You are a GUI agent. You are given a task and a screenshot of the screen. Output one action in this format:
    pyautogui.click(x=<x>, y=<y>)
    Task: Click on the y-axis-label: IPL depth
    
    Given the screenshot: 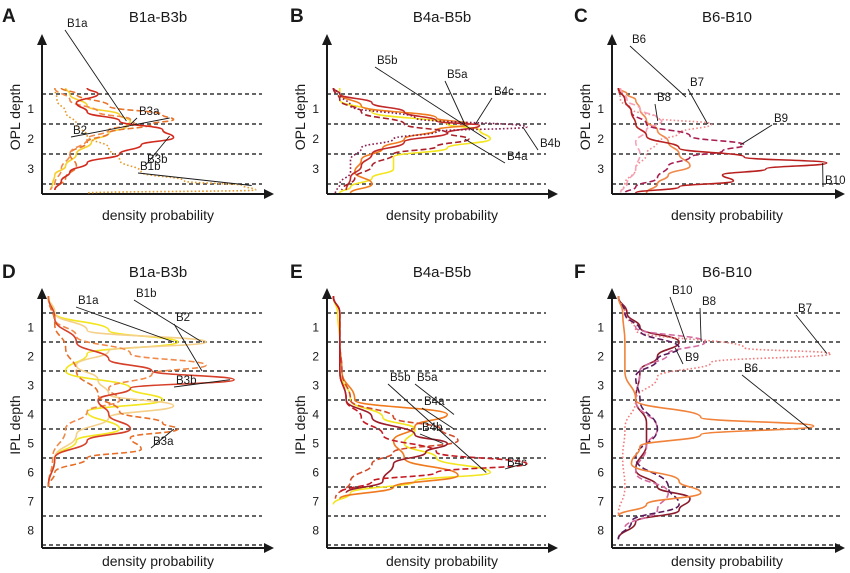 What is the action you would take?
    pyautogui.click(x=585, y=424)
    